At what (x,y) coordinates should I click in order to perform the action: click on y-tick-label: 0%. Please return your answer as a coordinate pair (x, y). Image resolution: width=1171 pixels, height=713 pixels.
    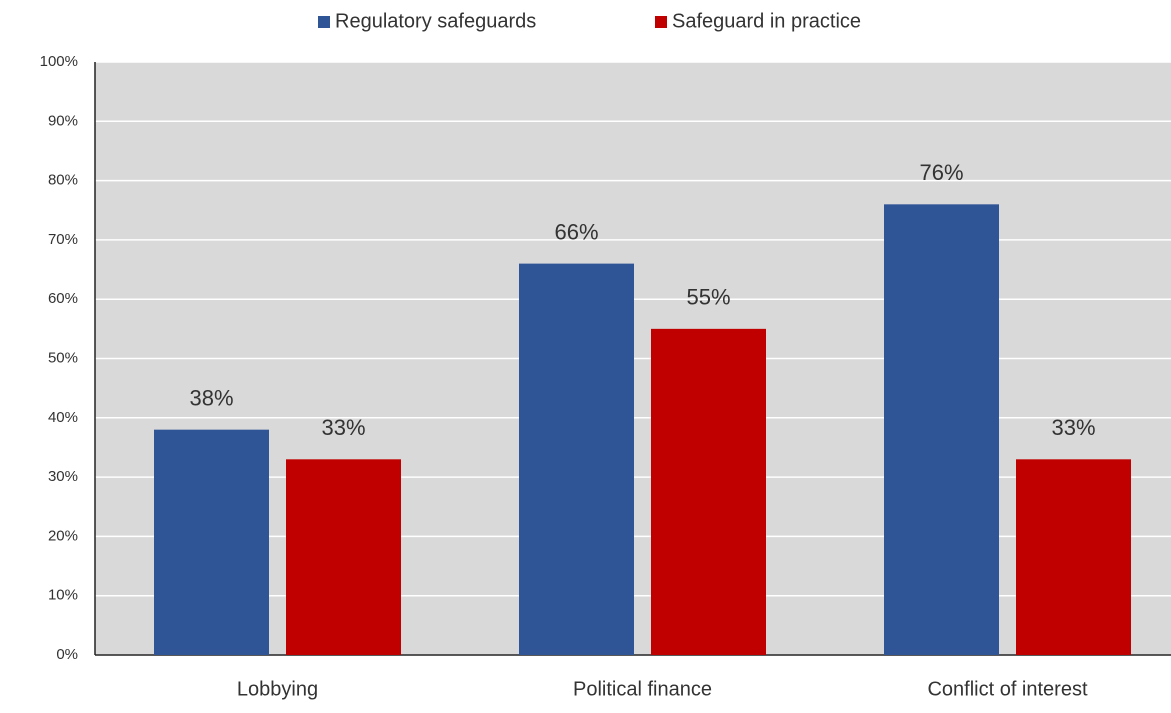
    Looking at the image, I should click on (67, 654).